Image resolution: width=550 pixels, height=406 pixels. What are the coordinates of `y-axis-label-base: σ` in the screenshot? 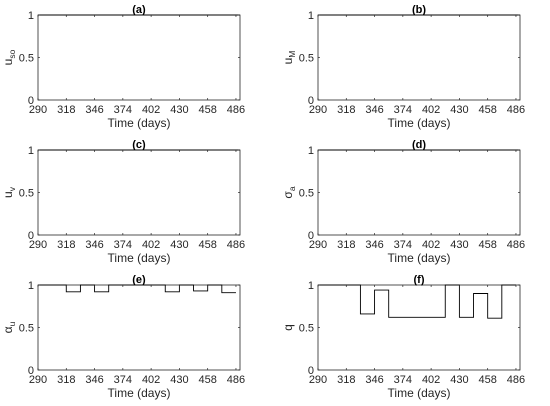 It's located at (288, 195).